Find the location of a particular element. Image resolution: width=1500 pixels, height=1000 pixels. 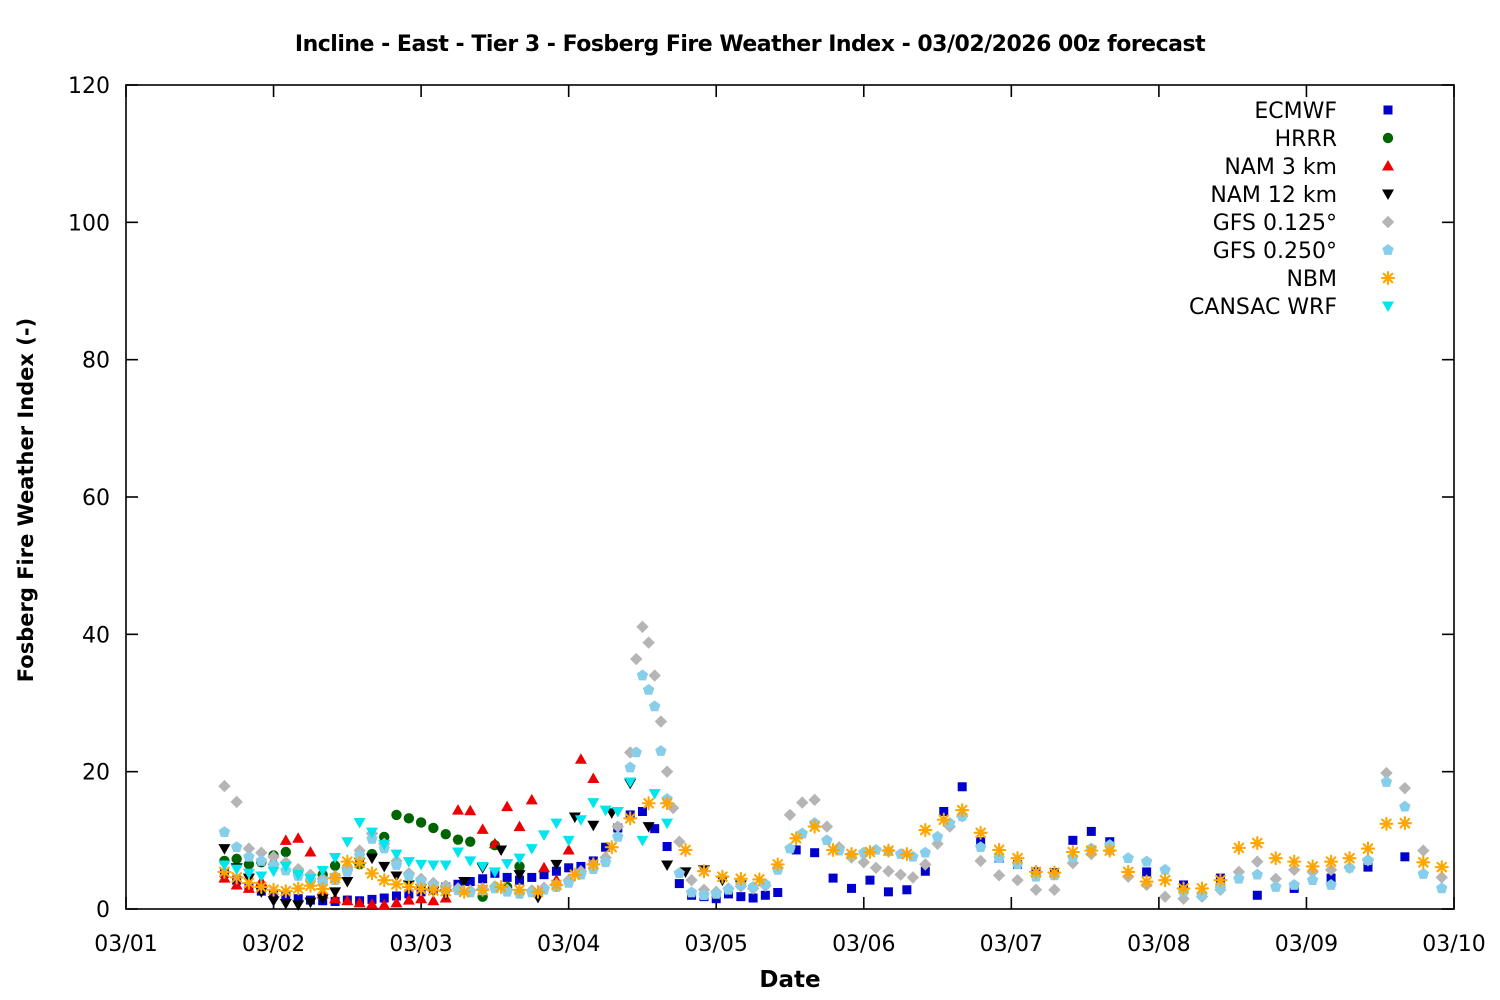

x-tick-label: 03/06 is located at coordinates (863, 944).